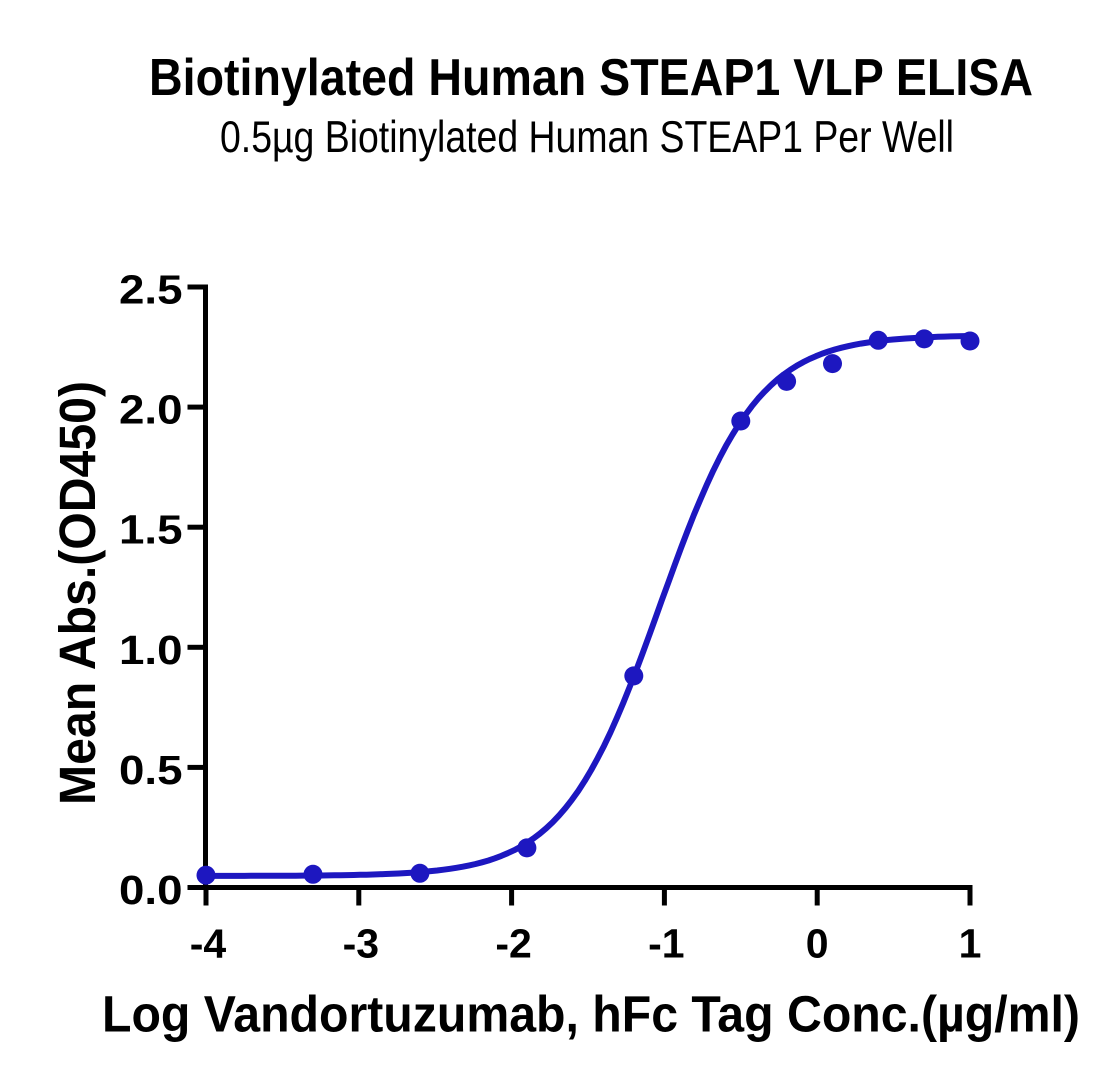  Describe the element at coordinates (151, 770) in the screenshot. I see `svg-text: 0.5` at that location.